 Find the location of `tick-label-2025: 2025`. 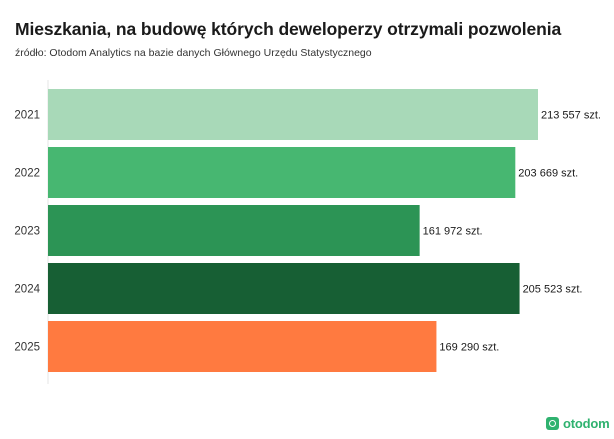

tick-label-2025: 2025 is located at coordinates (27, 348).